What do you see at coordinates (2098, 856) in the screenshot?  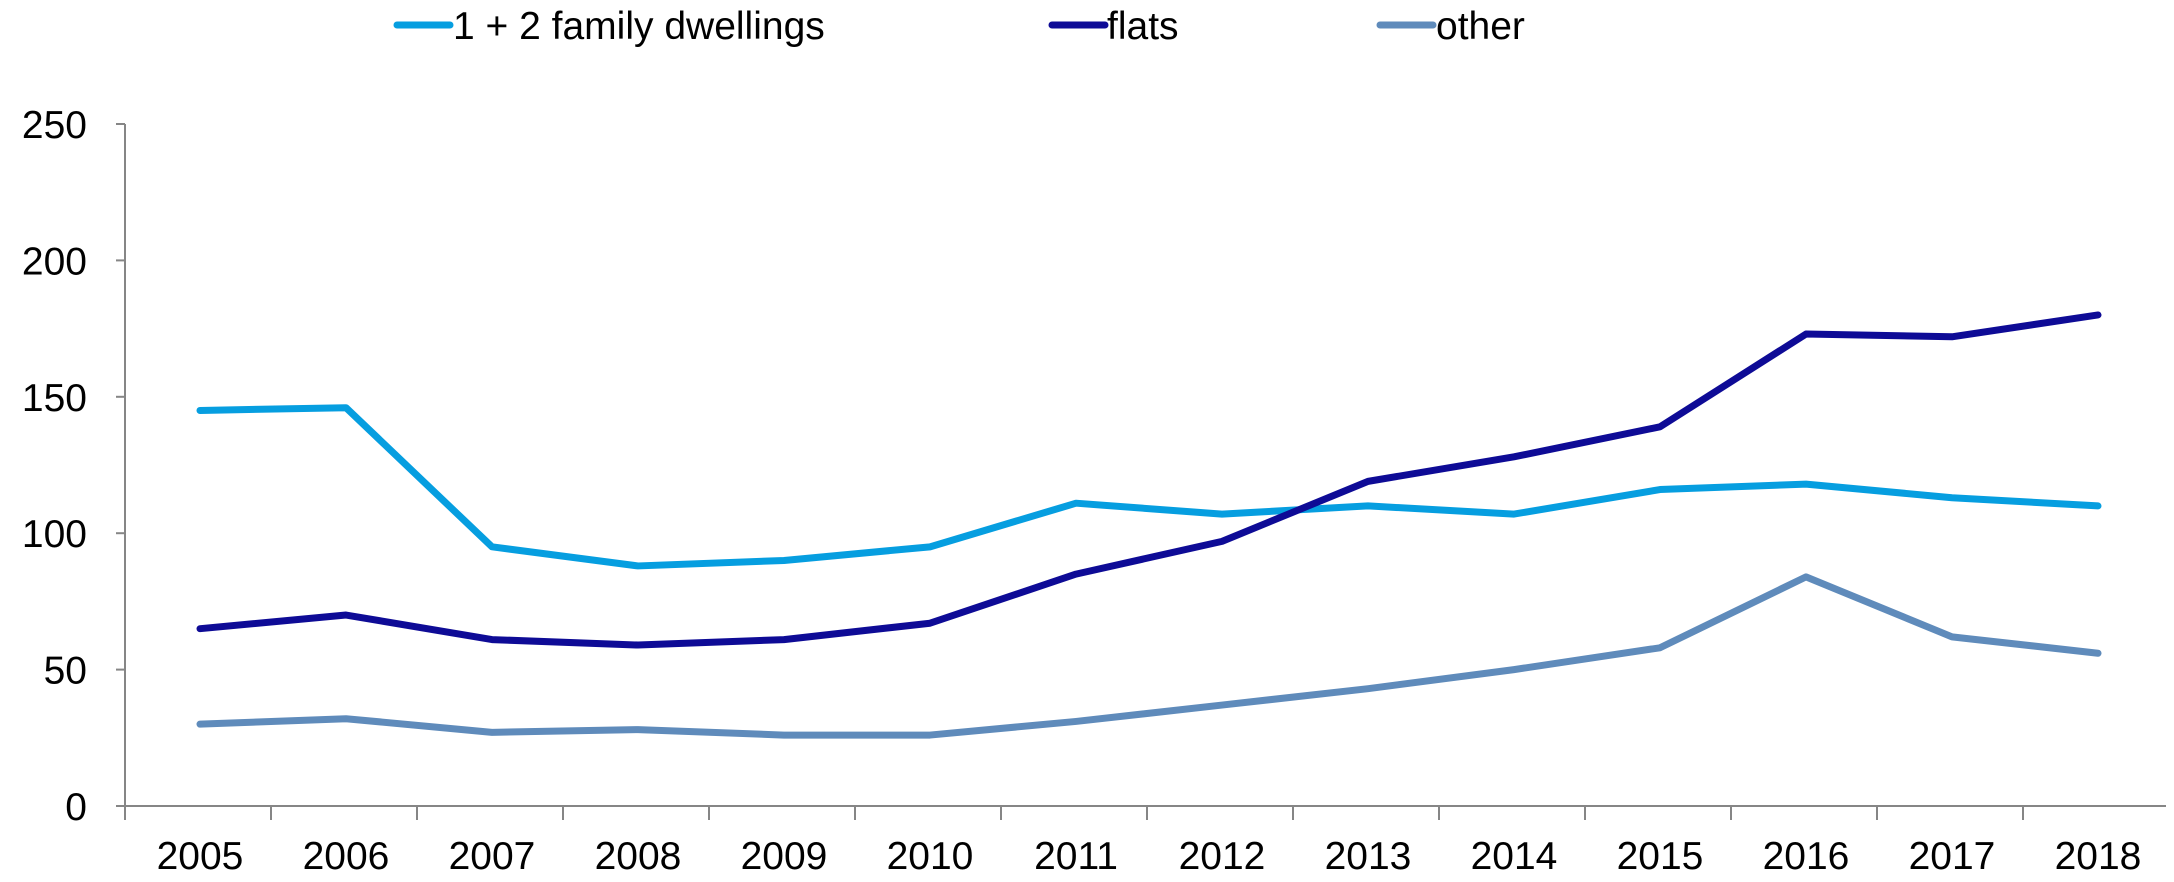 I see `x-tick-label: 2018` at bounding box center [2098, 856].